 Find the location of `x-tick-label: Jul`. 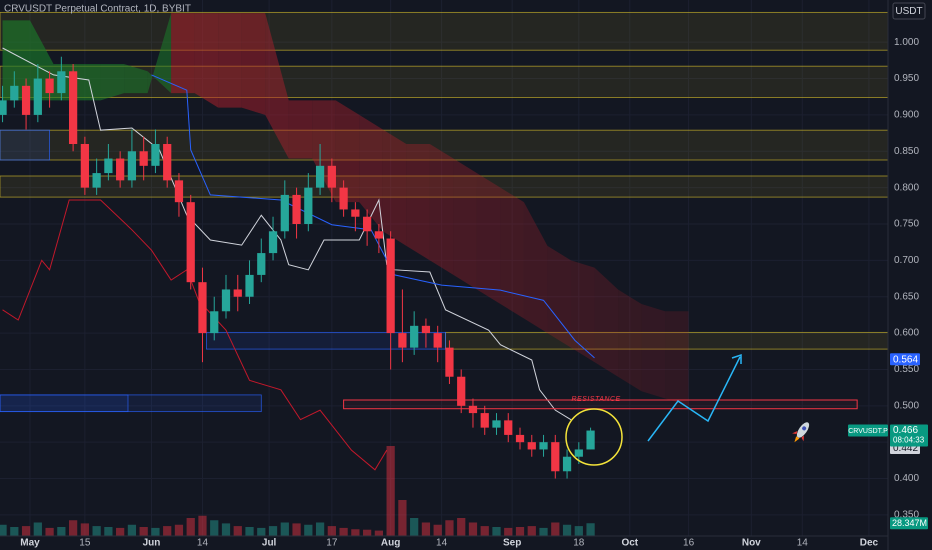

x-tick-label: Jul is located at coordinates (269, 543).